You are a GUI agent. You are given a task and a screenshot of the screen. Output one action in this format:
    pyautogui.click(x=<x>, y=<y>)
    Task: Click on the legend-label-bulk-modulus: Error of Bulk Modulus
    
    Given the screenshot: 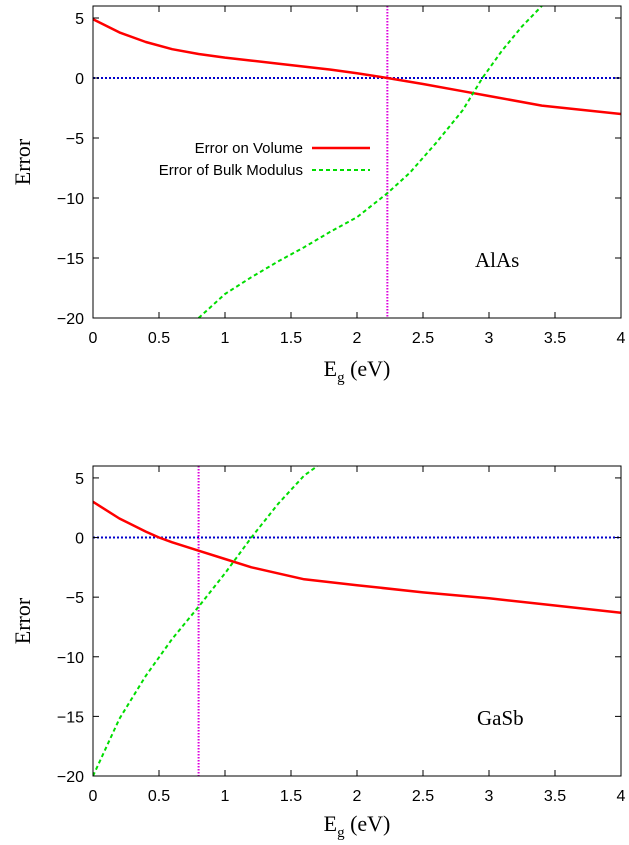 What is the action you would take?
    pyautogui.click(x=231, y=170)
    